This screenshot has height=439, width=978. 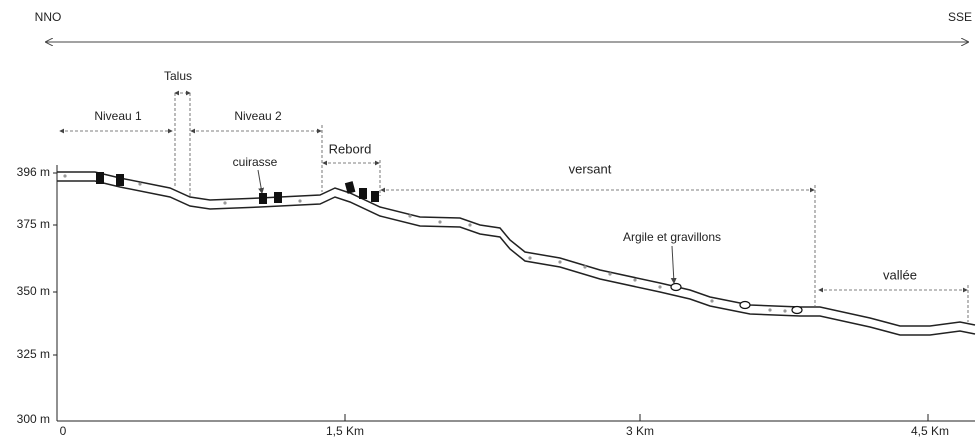 What do you see at coordinates (63, 431) in the screenshot?
I see `x-tick-label: 0` at bounding box center [63, 431].